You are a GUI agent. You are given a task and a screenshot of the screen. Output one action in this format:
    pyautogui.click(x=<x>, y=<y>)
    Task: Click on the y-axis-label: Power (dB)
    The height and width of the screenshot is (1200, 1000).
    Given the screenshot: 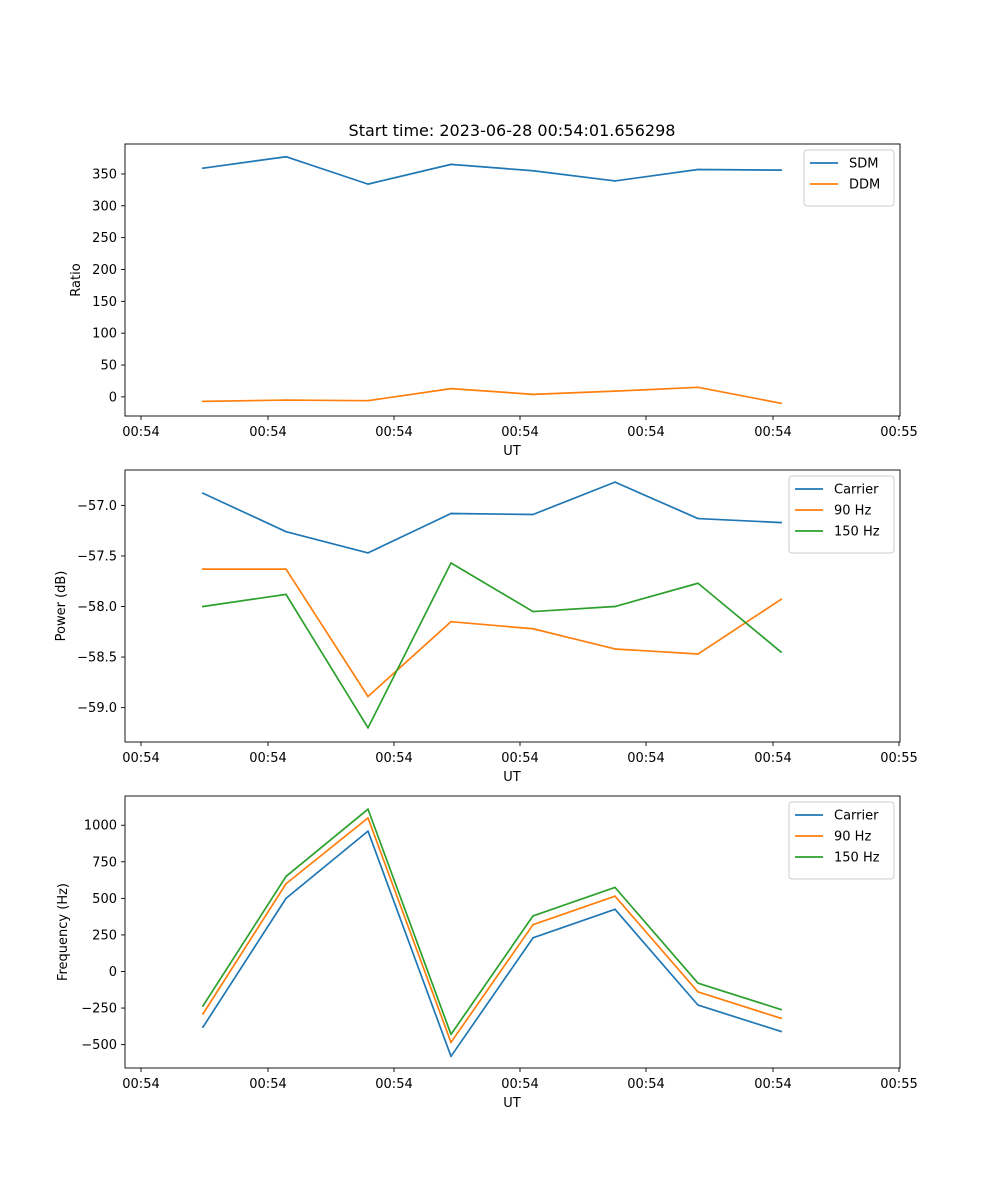 What is the action you would take?
    pyautogui.click(x=61, y=606)
    